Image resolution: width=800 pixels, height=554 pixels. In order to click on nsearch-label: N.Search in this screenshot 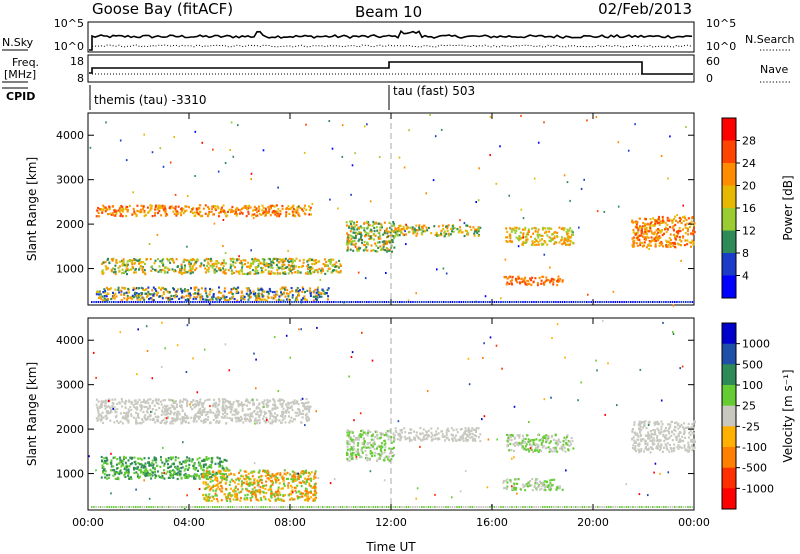, I will do `click(770, 39)`.